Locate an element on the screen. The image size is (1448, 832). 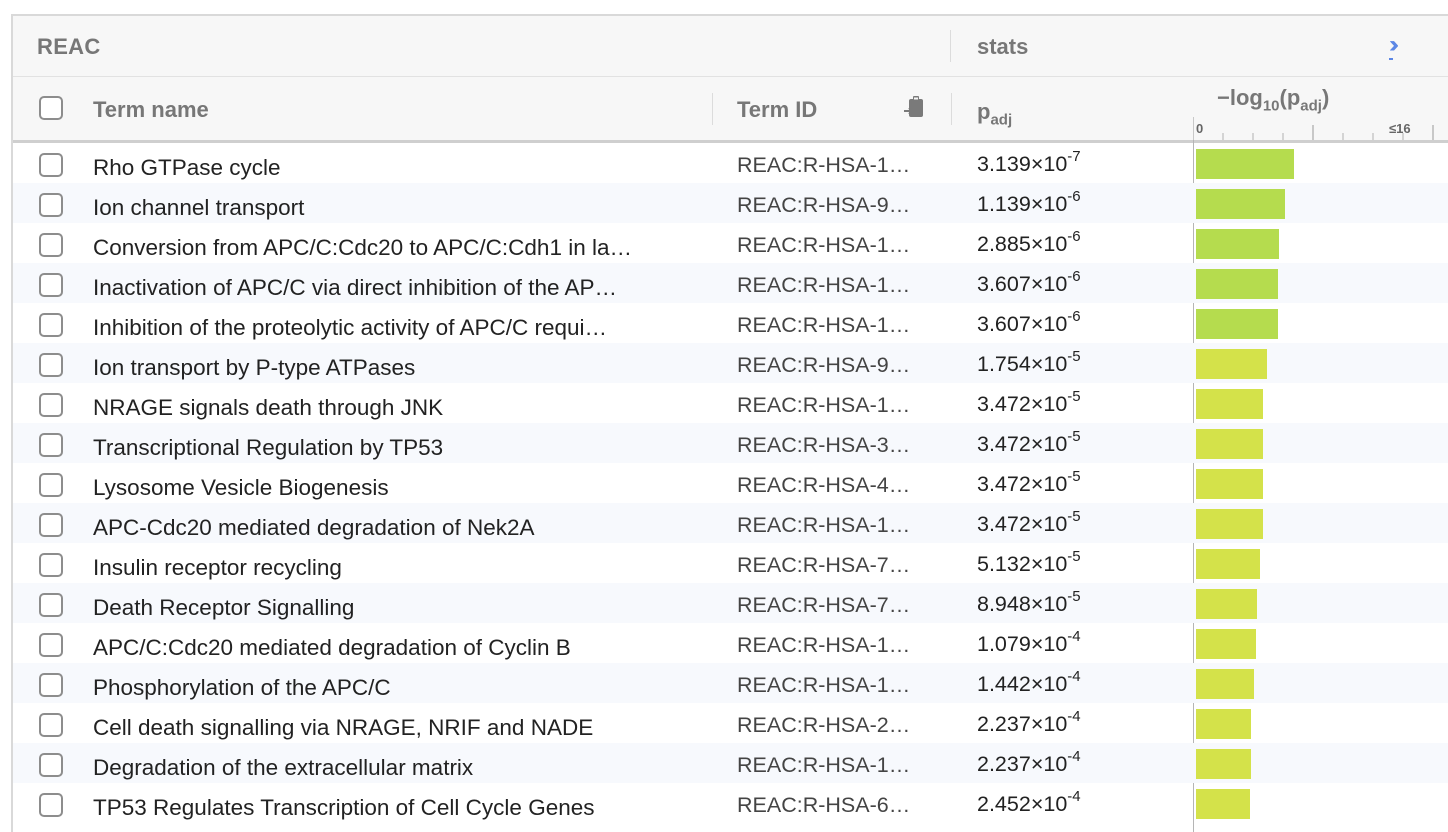
term-name: Transcriptional Regulation by TP53 is located at coordinates (268, 447).